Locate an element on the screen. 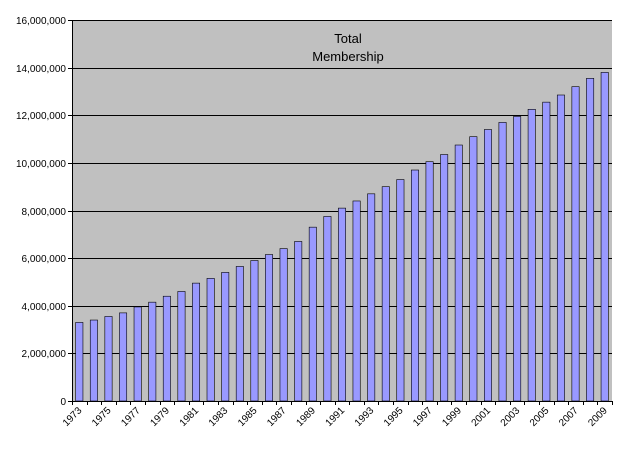 This screenshot has width=631, height=453. x-tick-label: 1991 is located at coordinates (336, 417).